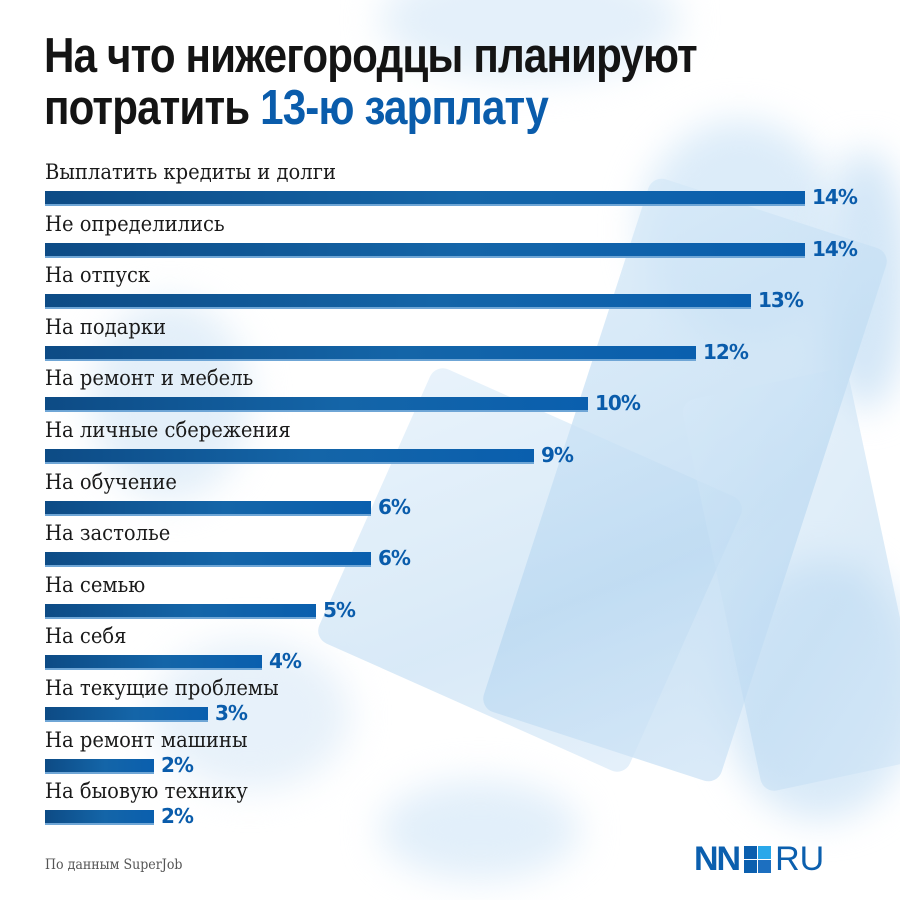  Describe the element at coordinates (108, 533) in the screenshot. I see `category-label: На застолье` at that location.